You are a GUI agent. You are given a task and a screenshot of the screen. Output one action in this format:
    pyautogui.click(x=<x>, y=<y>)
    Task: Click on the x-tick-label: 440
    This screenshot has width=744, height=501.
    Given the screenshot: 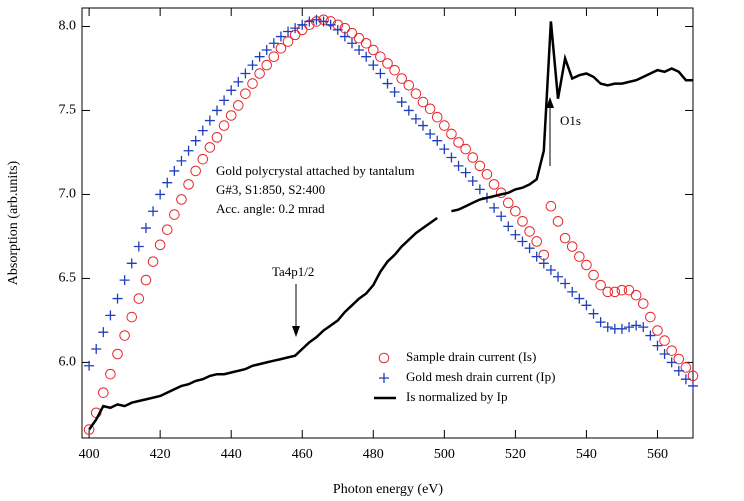 What is the action you would take?
    pyautogui.click(x=231, y=454)
    